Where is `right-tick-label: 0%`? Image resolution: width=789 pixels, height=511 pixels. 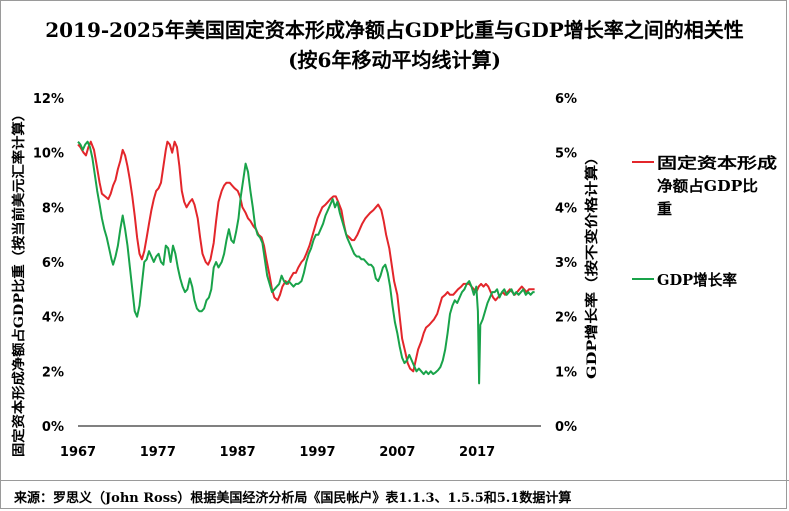 right-tick-label: 0% is located at coordinates (566, 427).